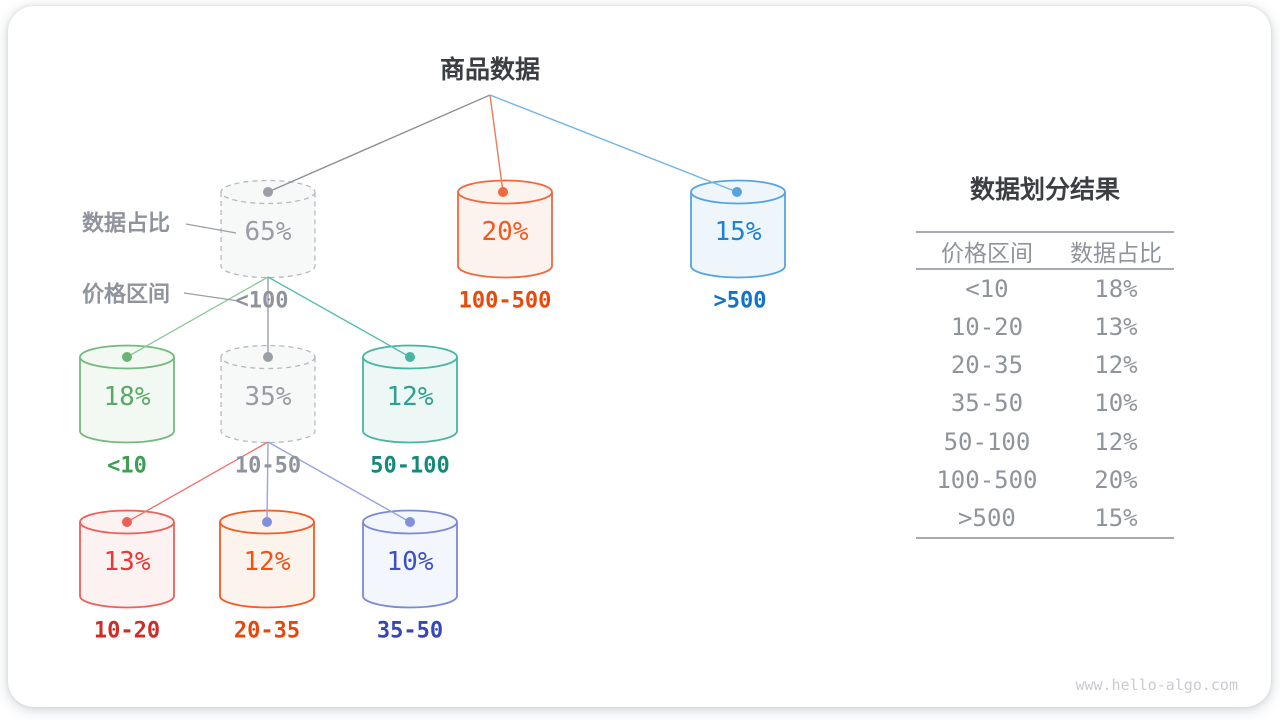 This screenshot has height=720, width=1280. I want to click on table-row: <10 18%, so click(1045, 288).